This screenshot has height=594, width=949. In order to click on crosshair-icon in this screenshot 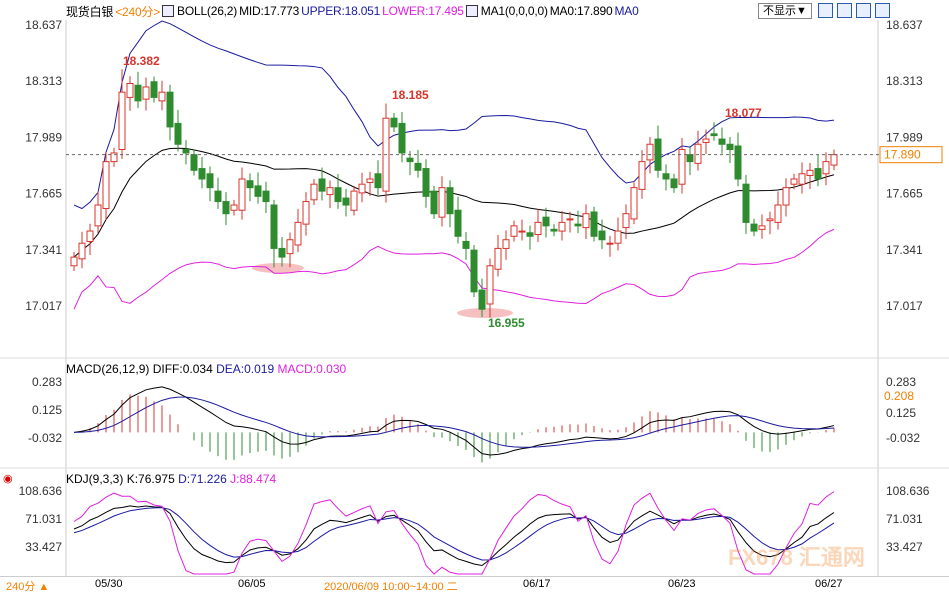, I will do `click(825, 10)`.